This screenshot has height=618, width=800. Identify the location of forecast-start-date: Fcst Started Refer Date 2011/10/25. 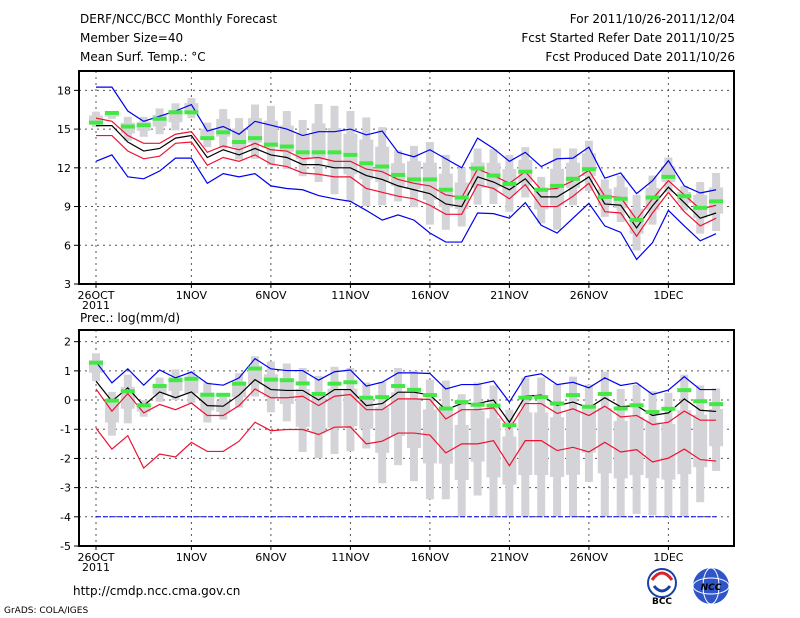
(628, 38).